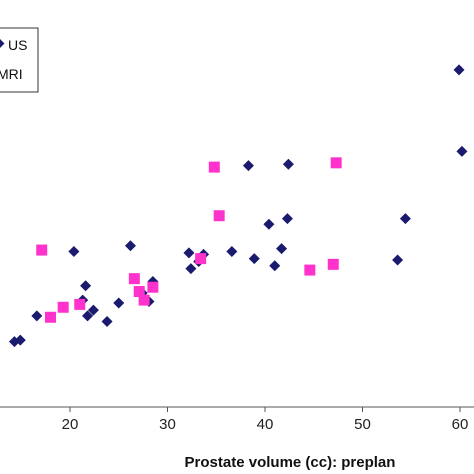 The width and height of the screenshot is (474, 474). Describe the element at coordinates (265, 424) in the screenshot. I see `x-tick-label-40: 40` at that location.